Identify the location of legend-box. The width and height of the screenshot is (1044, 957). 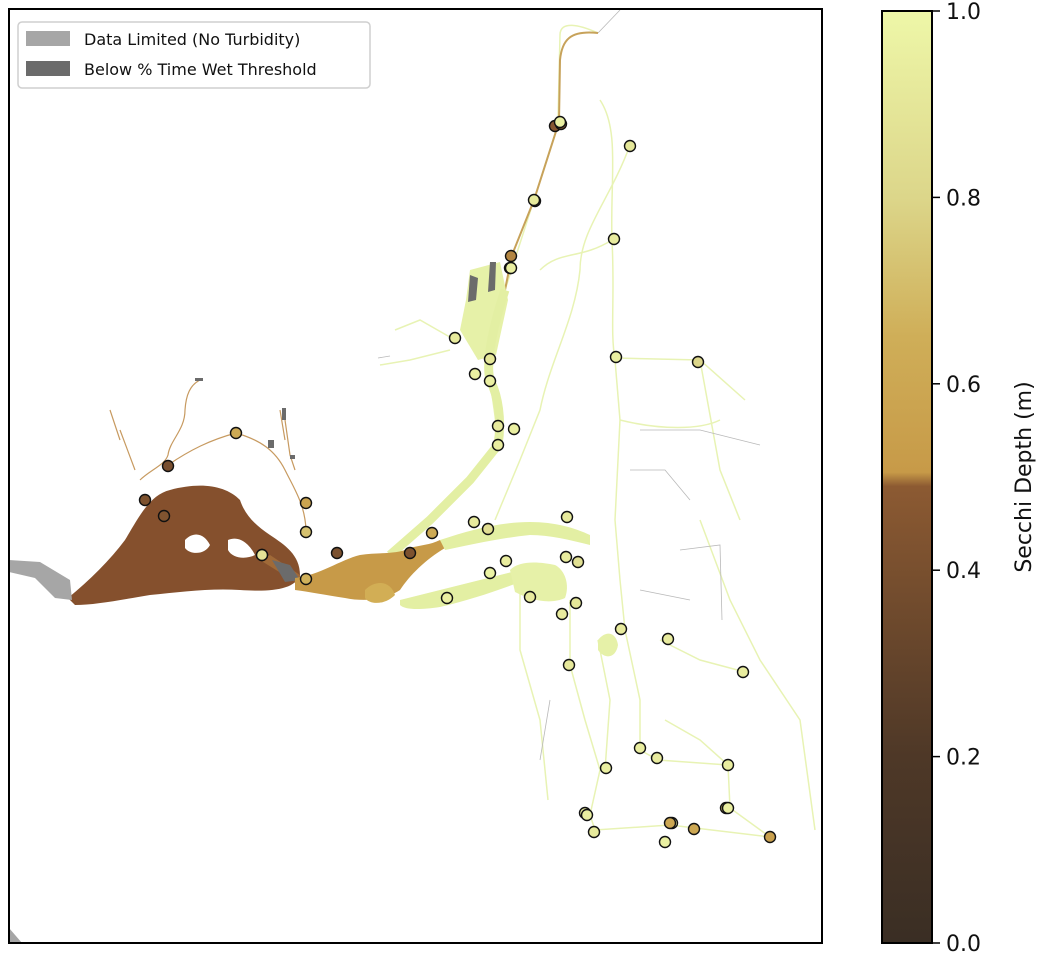
(194, 55).